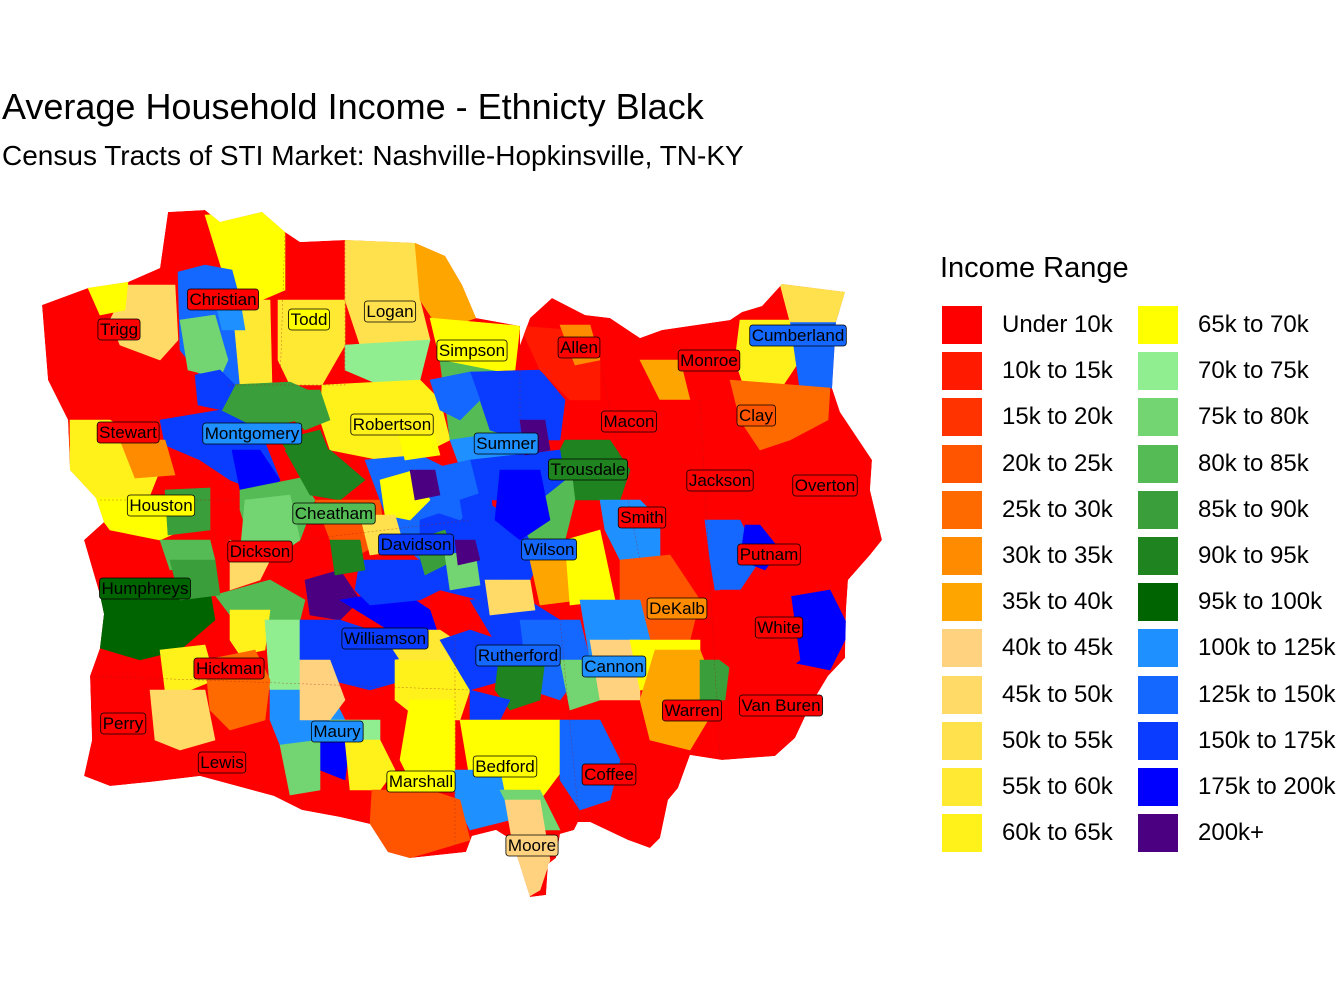 The width and height of the screenshot is (1344, 1008). I want to click on county-label-cheatham: Cheatham, so click(334, 513).